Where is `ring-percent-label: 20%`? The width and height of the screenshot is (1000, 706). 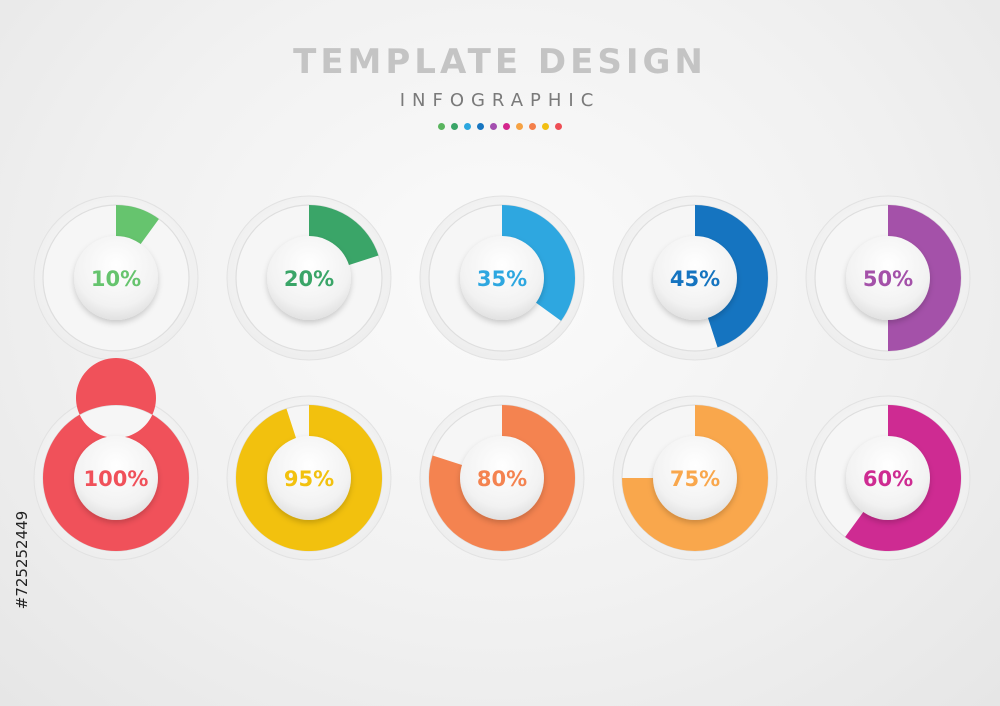
ring-percent-label: 20% is located at coordinates (309, 279).